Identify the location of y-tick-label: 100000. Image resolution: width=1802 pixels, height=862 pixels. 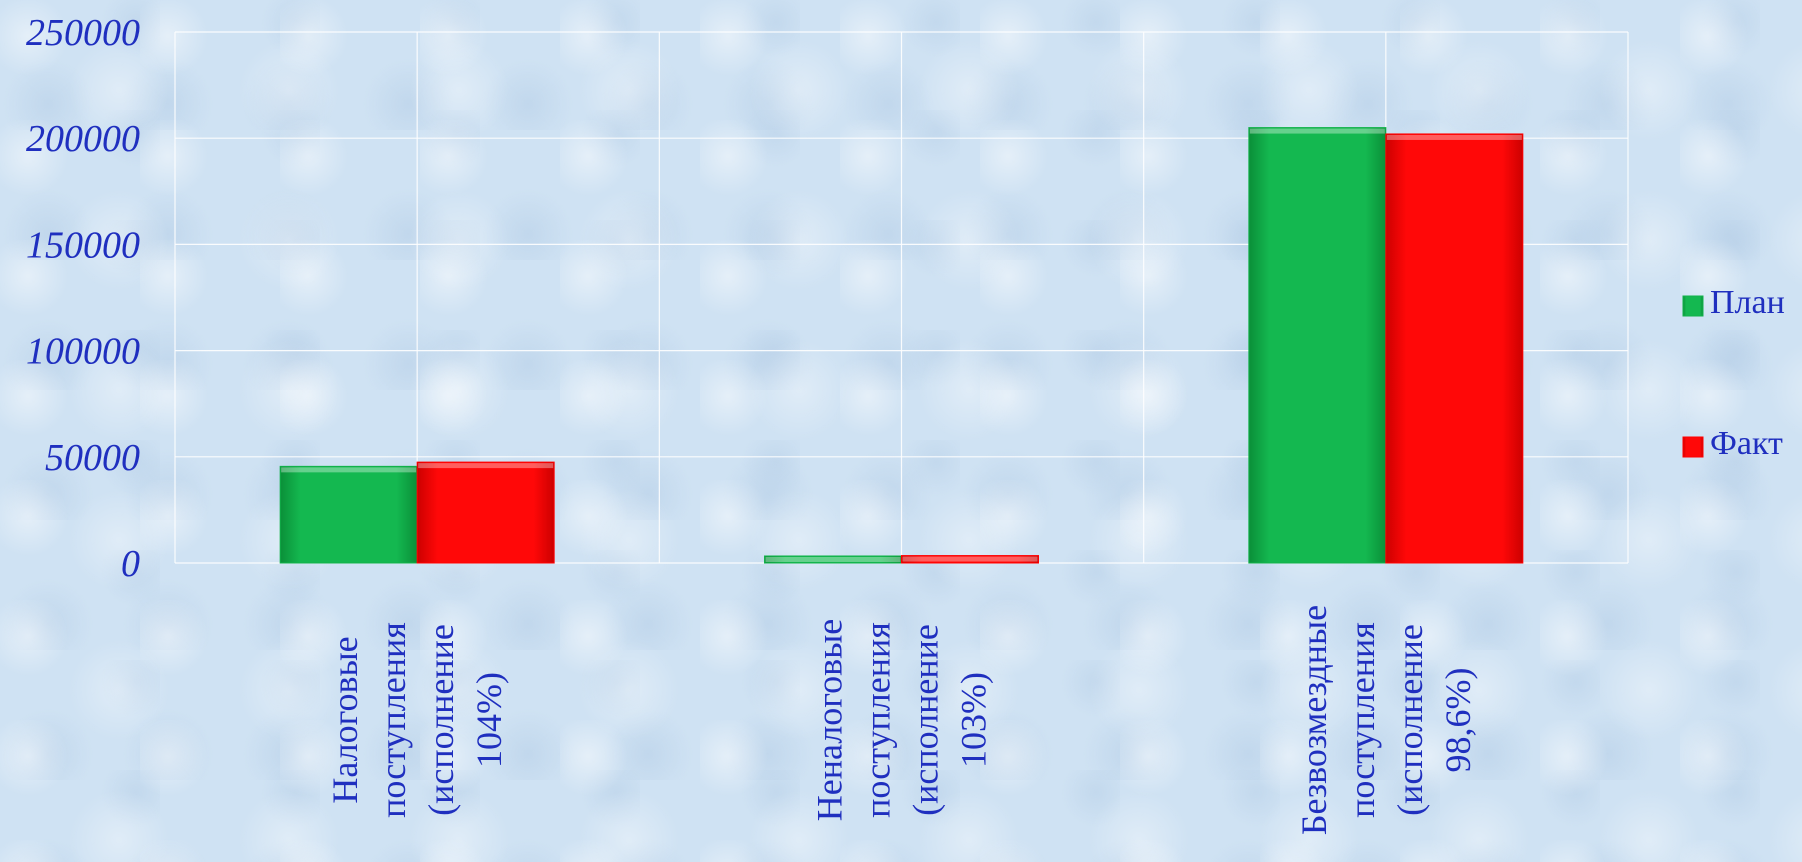
(83, 352).